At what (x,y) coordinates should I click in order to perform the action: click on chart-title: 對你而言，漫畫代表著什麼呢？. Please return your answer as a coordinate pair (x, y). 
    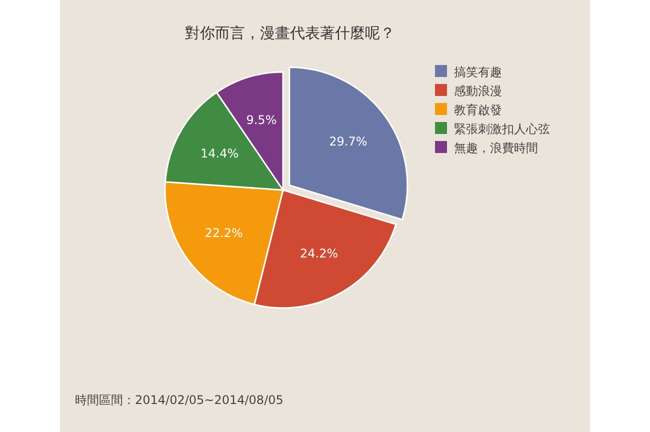
    Looking at the image, I should click on (290, 33).